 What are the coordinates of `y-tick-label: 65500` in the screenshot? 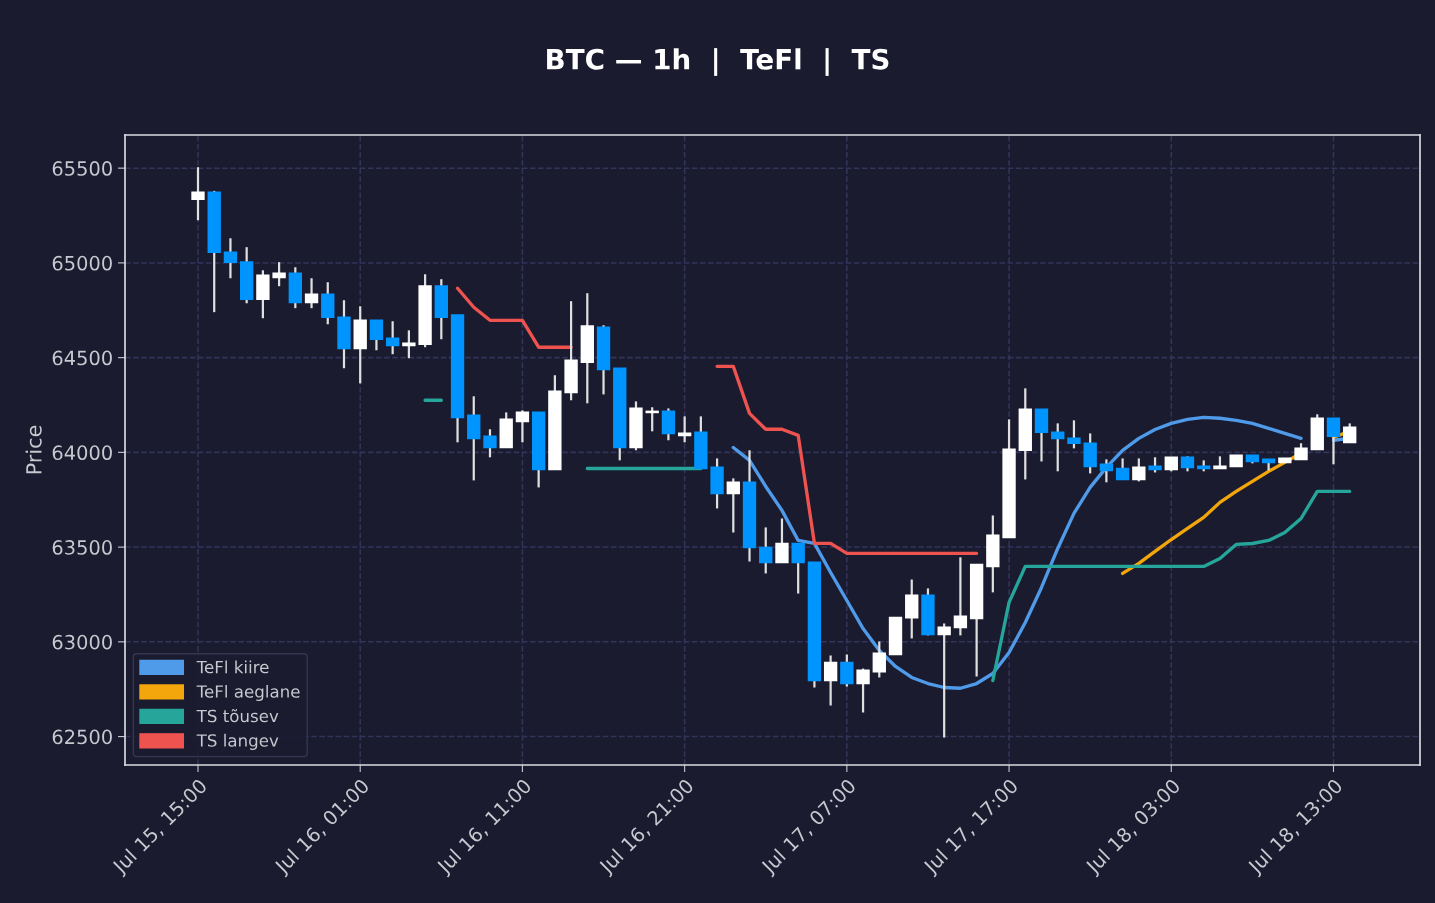 It's located at (82, 168).